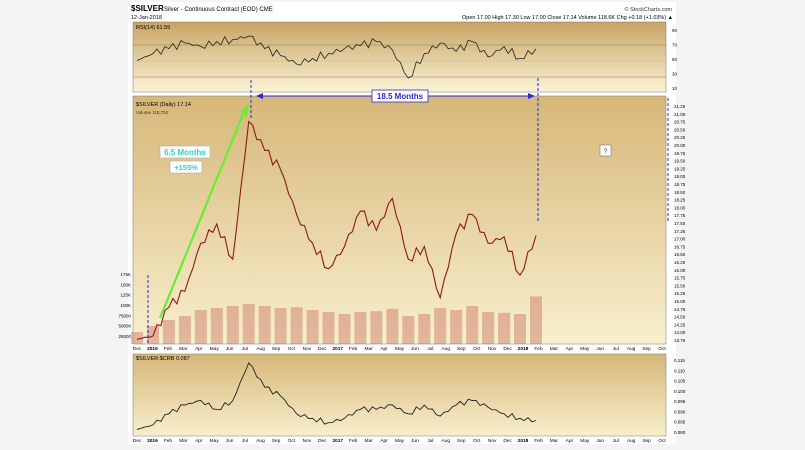 The height and width of the screenshot is (450, 805). I want to click on months-18-label: 18.5 Months, so click(400, 96).